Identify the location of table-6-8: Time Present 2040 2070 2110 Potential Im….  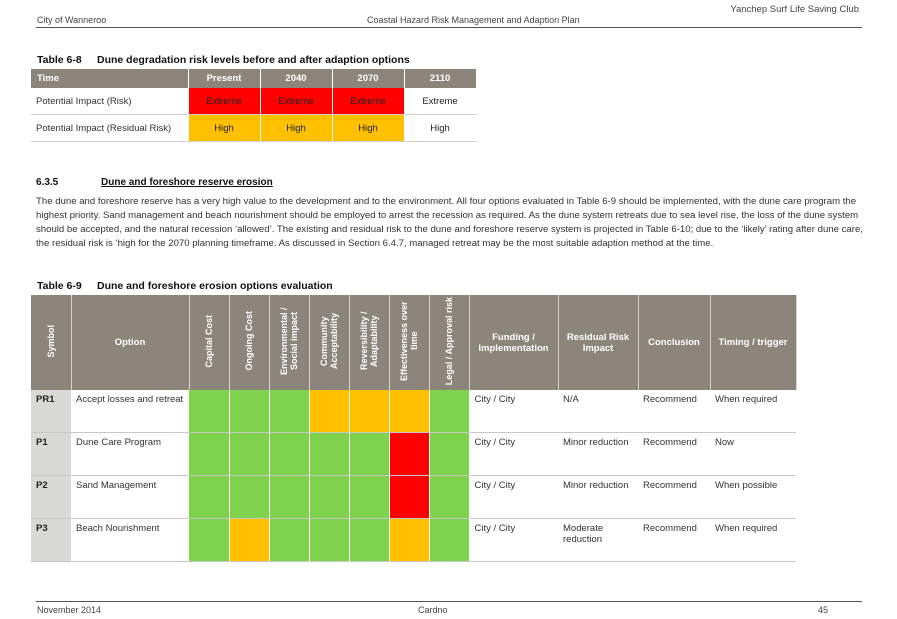
(254, 105).